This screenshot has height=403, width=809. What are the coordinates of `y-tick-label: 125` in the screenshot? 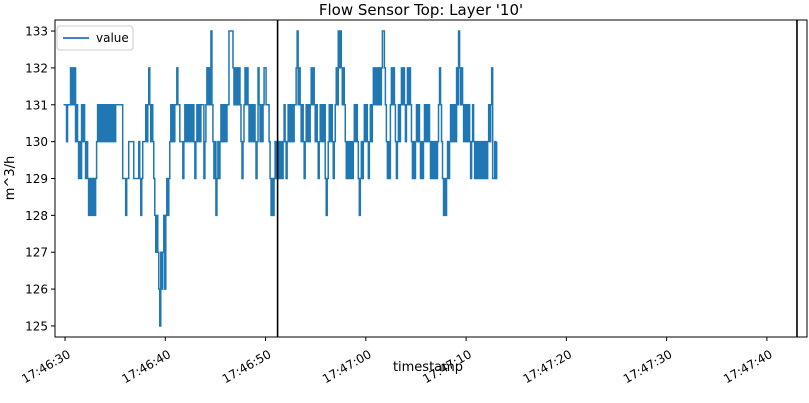 It's located at (36, 326).